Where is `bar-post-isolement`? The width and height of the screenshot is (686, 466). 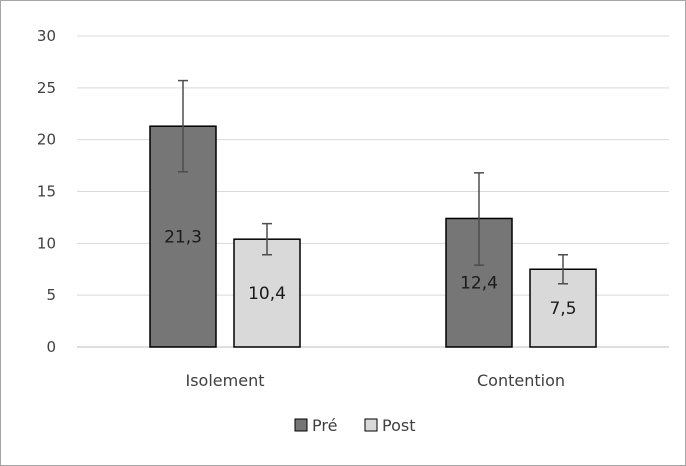 bar-post-isolement is located at coordinates (267, 293).